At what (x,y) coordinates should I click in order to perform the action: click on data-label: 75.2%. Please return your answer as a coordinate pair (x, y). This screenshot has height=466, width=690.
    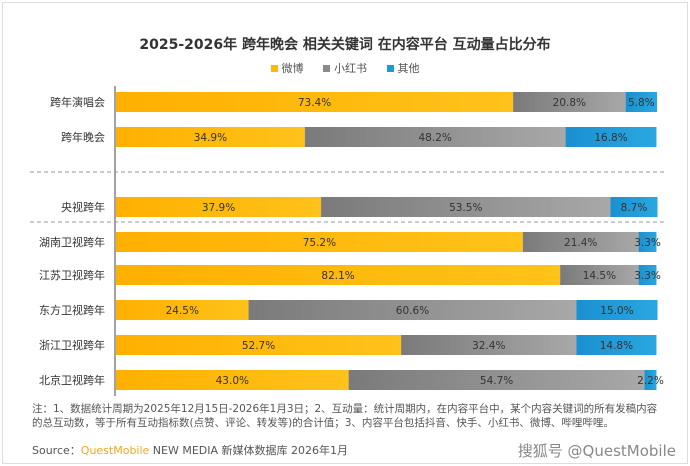
    Looking at the image, I should click on (319, 243).